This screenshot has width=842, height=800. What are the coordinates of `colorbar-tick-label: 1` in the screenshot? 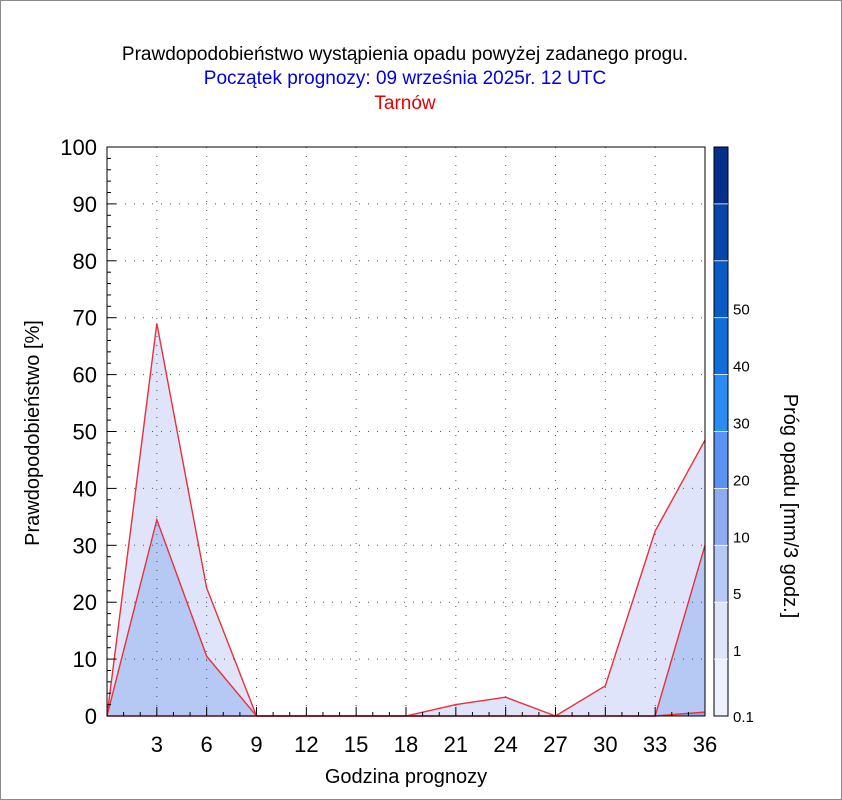 It's located at (737, 651).